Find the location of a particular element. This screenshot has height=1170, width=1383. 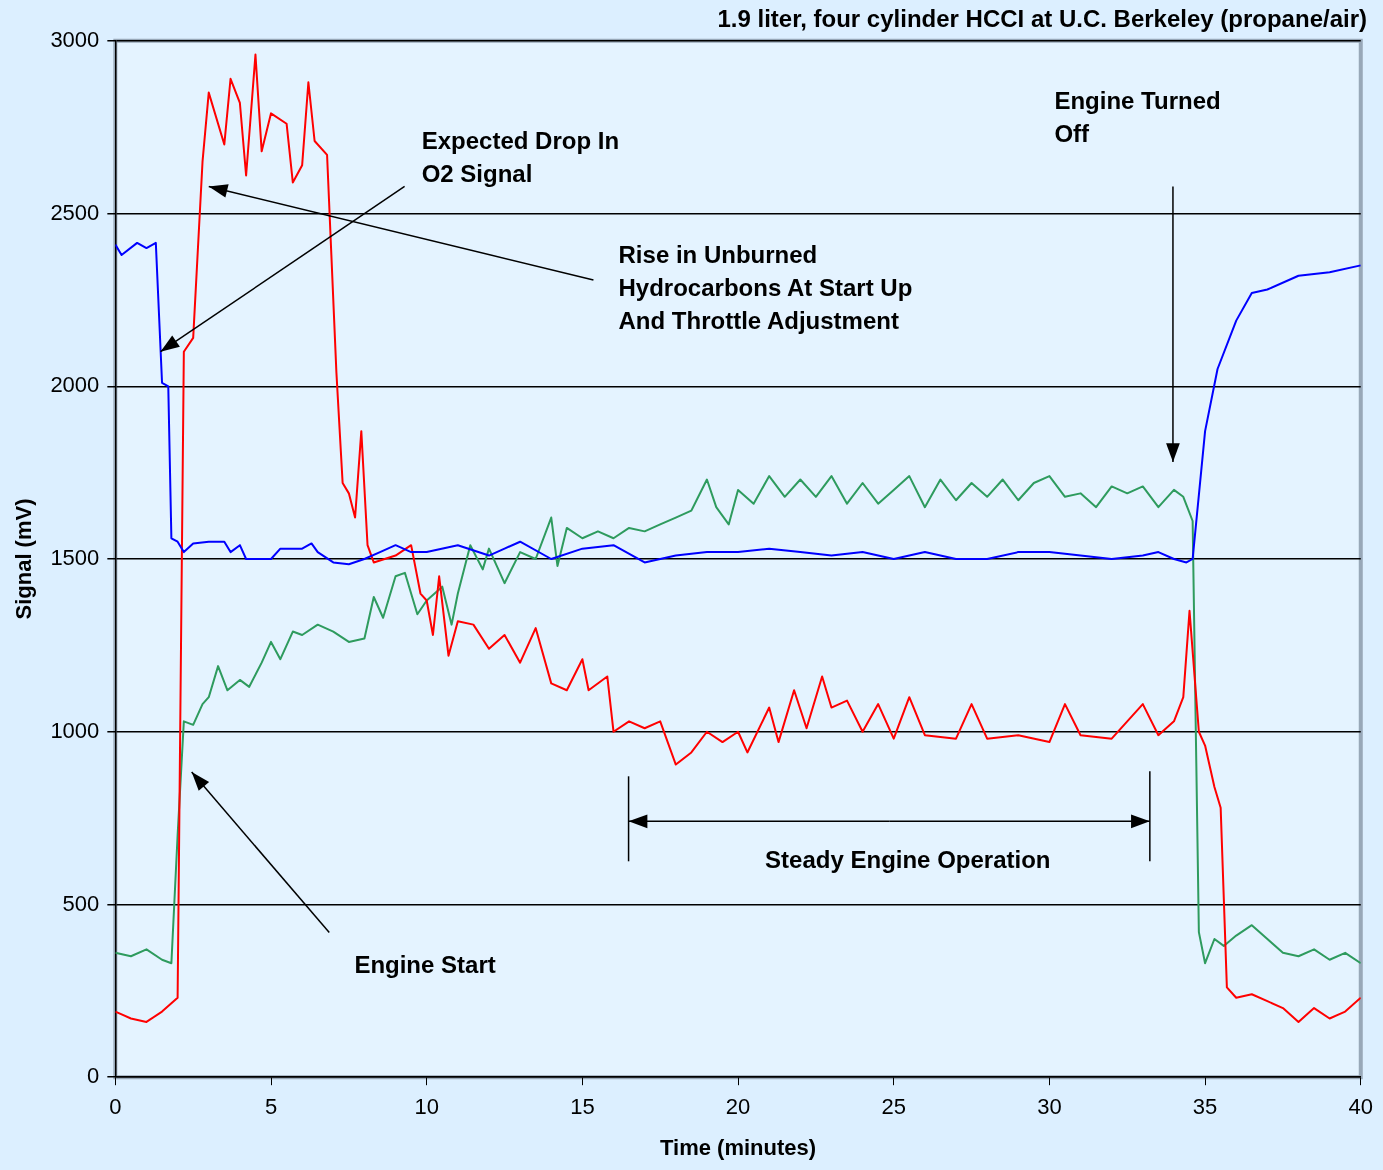

x-tick-label: 30 is located at coordinates (1049, 1107).